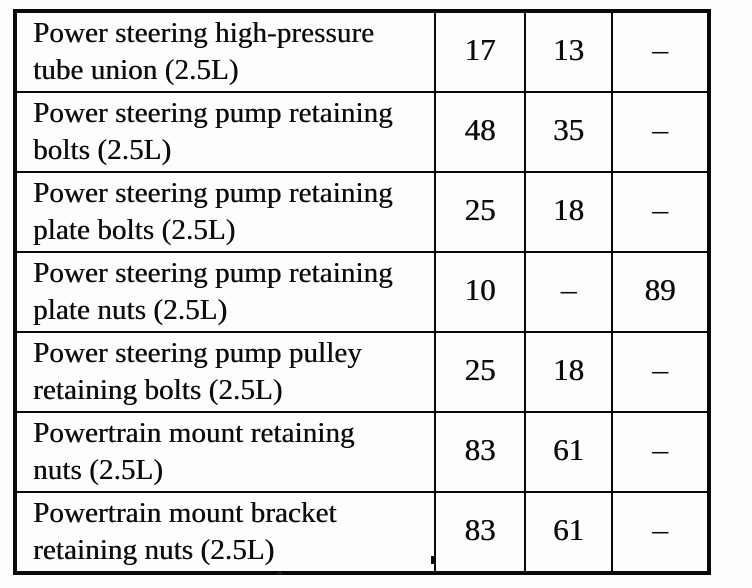 Image resolution: width=752 pixels, height=588 pixels. What do you see at coordinates (280, 573) in the screenshot?
I see `scan-artifact-dot` at bounding box center [280, 573].